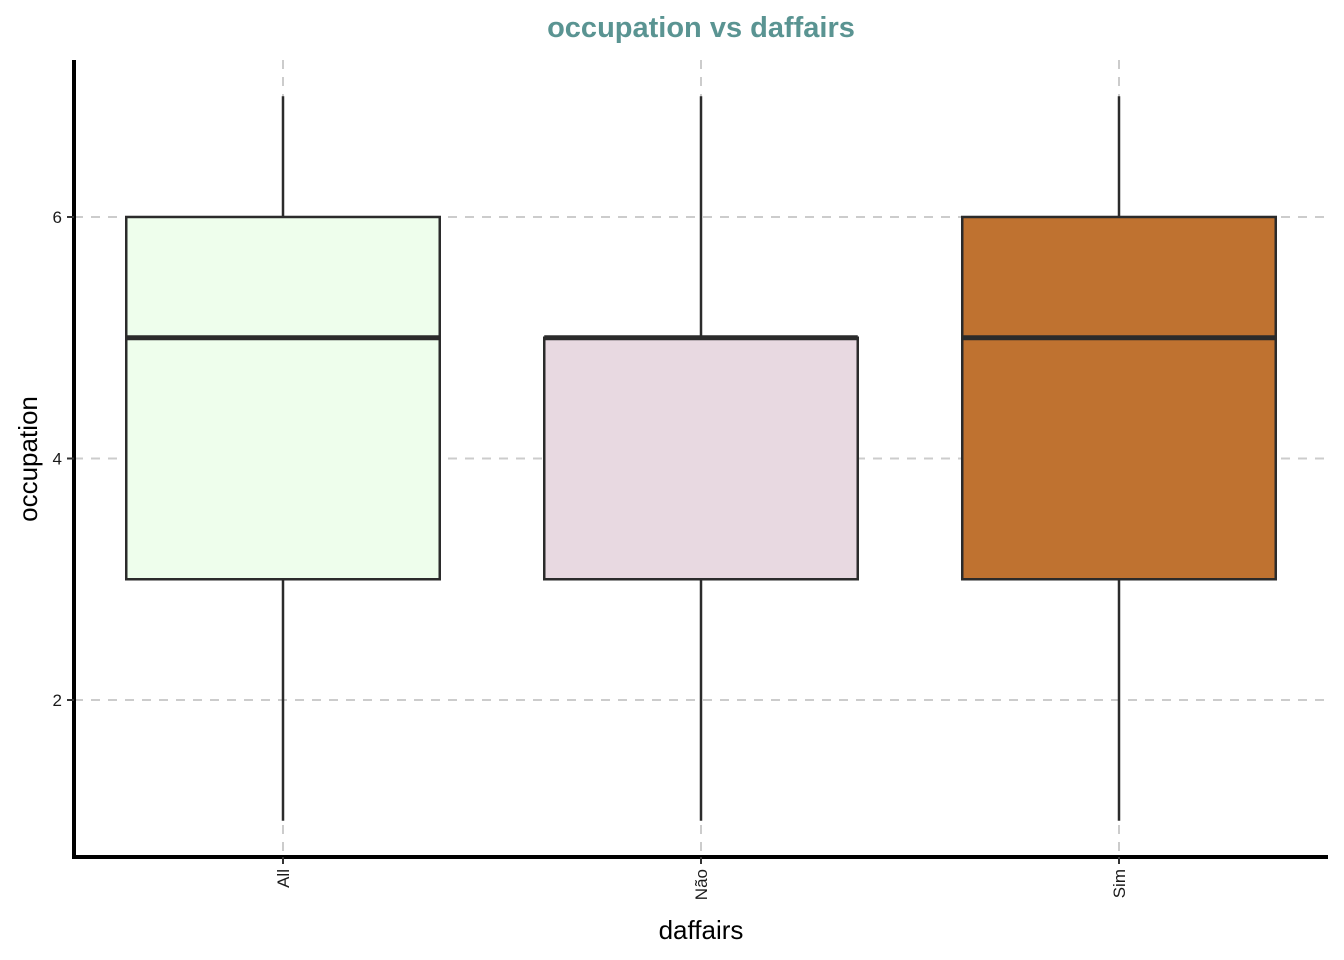 This screenshot has width=1344, height=960. Describe the element at coordinates (57, 459) in the screenshot. I see `y-tick-label: 4` at that location.